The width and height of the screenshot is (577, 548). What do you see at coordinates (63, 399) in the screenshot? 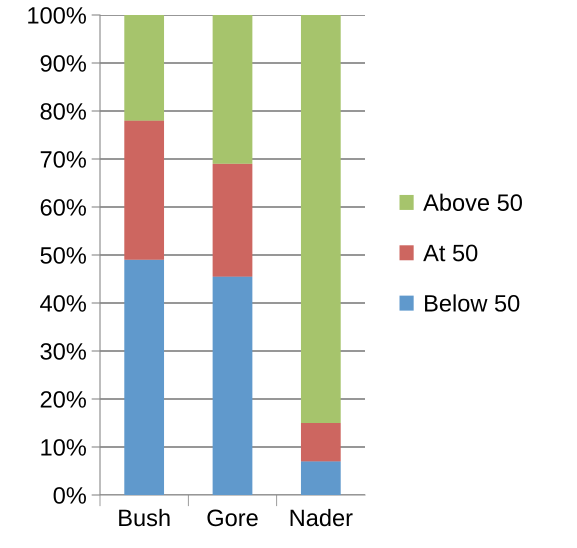
I see `y-tick-label: 20%` at bounding box center [63, 399].